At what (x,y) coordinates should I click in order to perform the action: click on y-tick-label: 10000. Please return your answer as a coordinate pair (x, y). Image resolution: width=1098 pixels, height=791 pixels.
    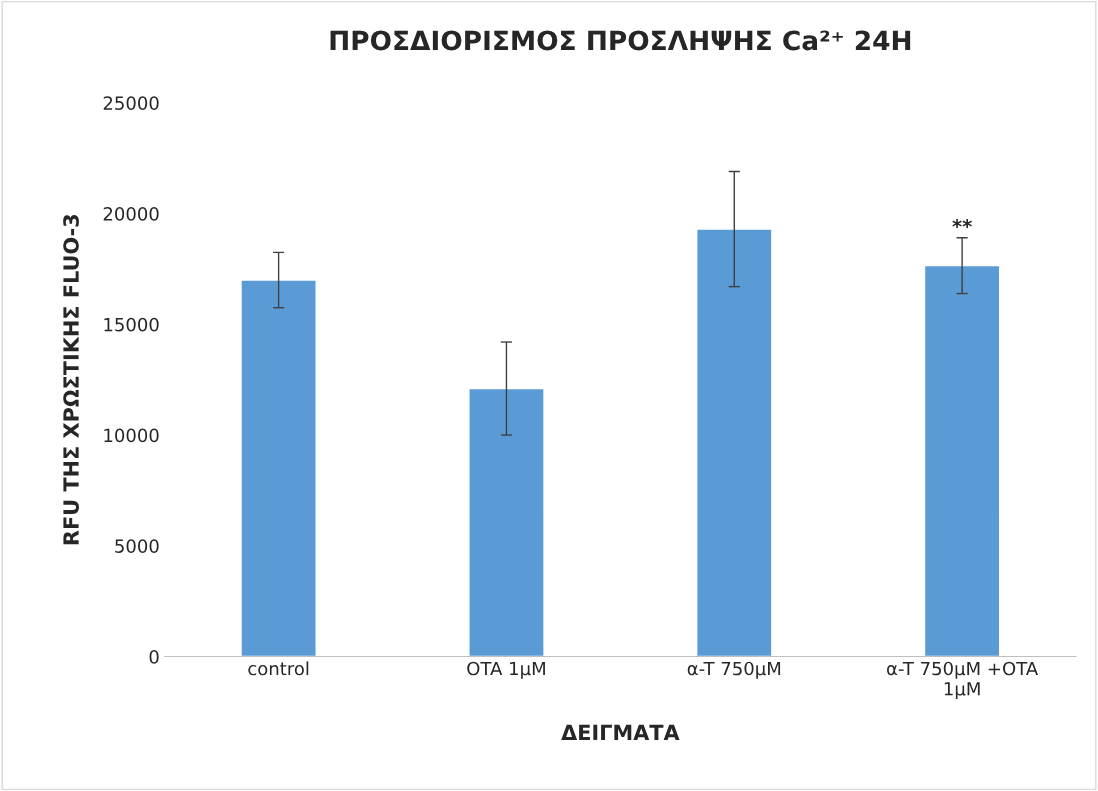
    Looking at the image, I should click on (131, 435).